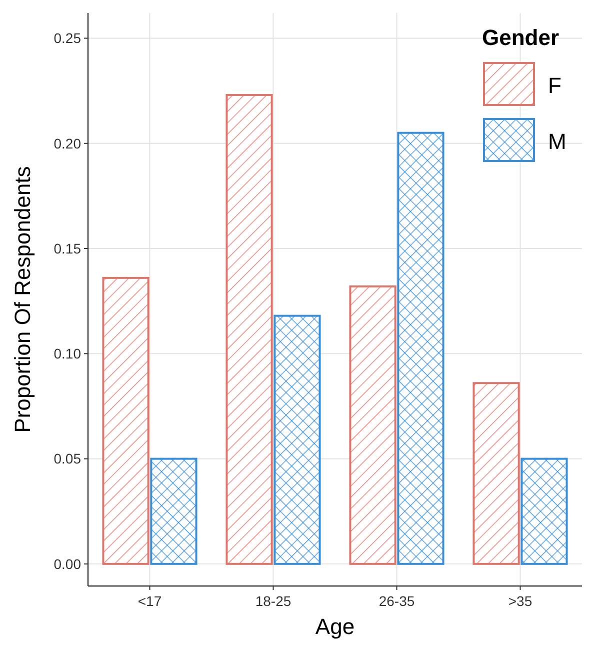  I want to click on y-tick-label: 0.05, so click(68, 458).